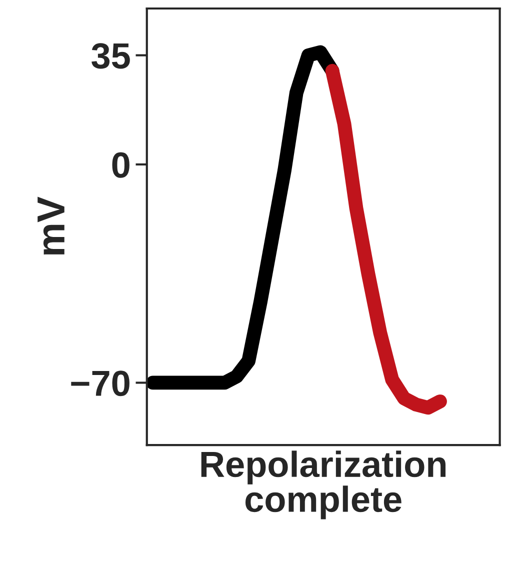 This screenshot has width=519, height=567. I want to click on y-tick-label: −70, so click(100, 383).